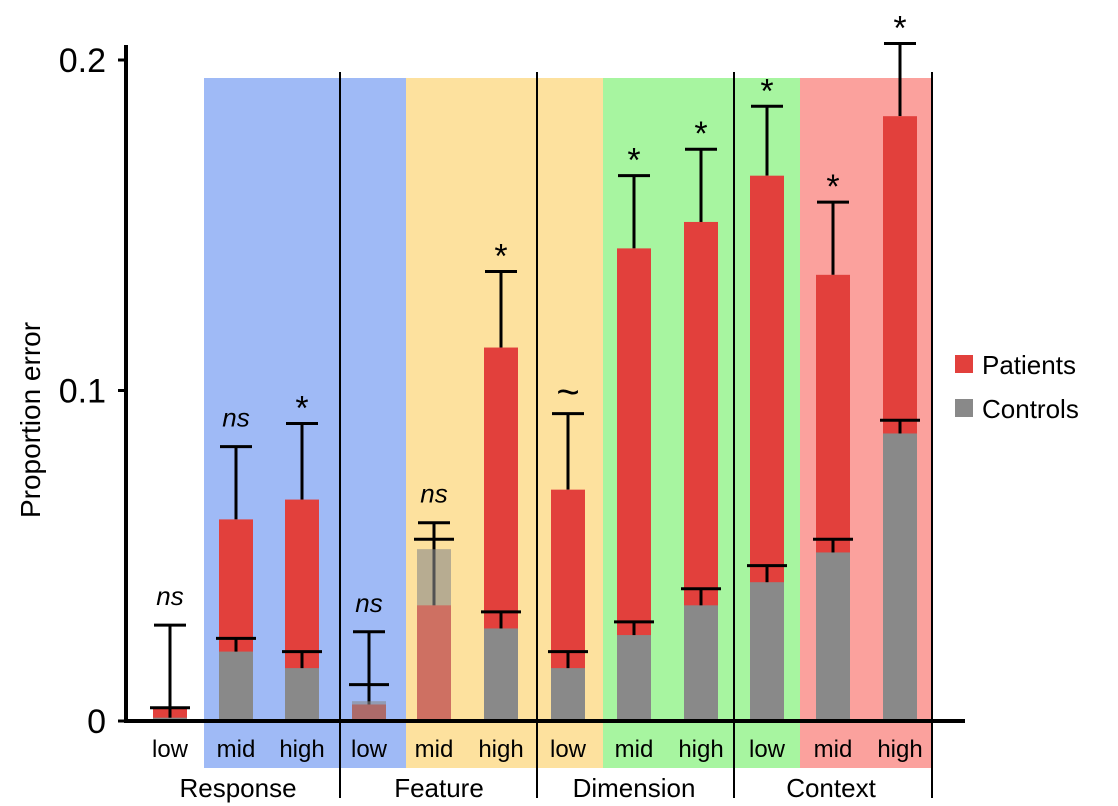 This screenshot has width=1118, height=806. I want to click on group-label: Context, so click(831, 788).